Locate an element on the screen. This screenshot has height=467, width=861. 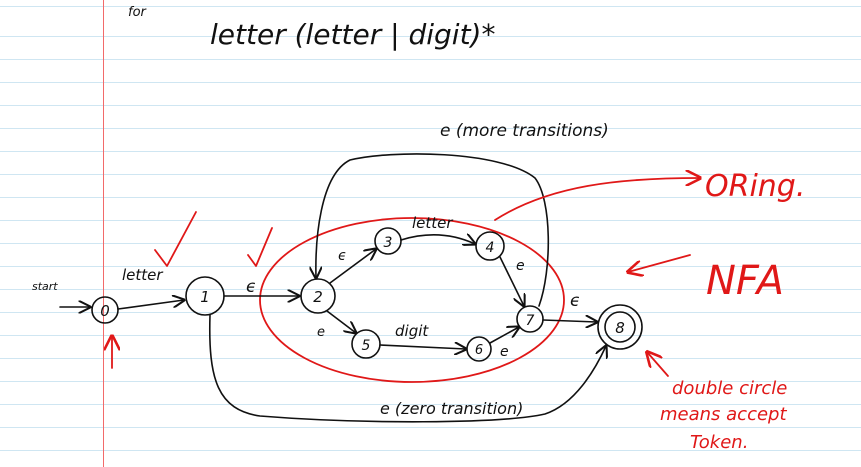
state-4-label: 4 is located at coordinates (490, 248).